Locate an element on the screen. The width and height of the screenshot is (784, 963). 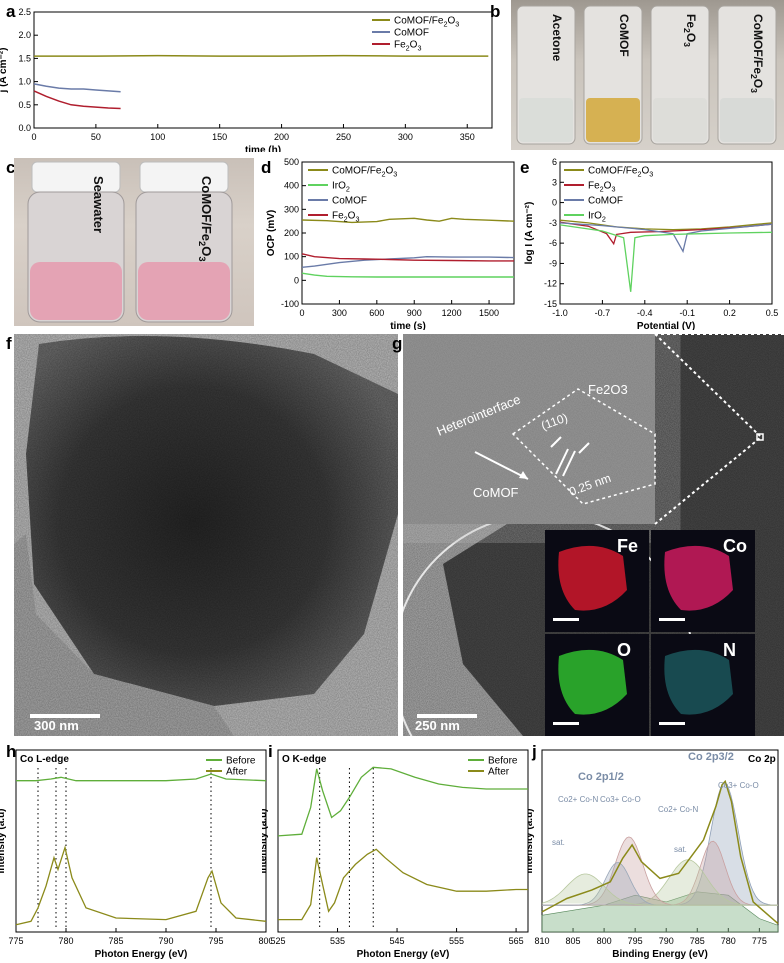
legend-label-a: CoMOF is located at coordinates (411, 33).